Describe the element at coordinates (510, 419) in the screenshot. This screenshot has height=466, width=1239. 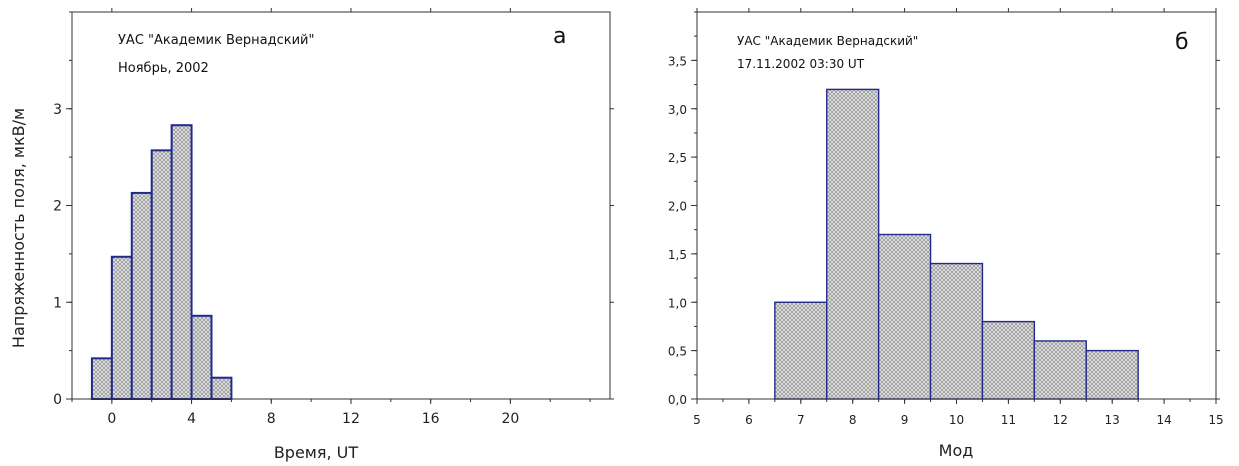
I see `x-tick-label: 20` at that location.